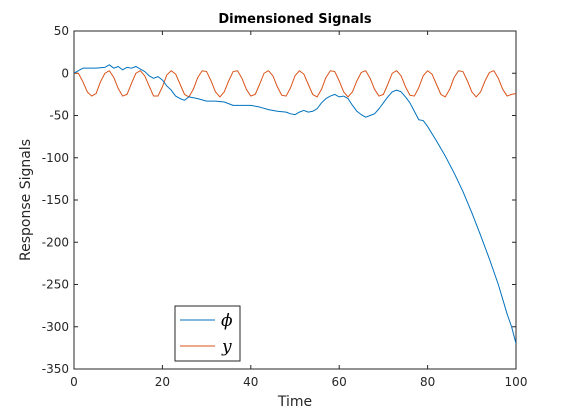  I want to click on y-tick-label: -200, so click(55, 242).